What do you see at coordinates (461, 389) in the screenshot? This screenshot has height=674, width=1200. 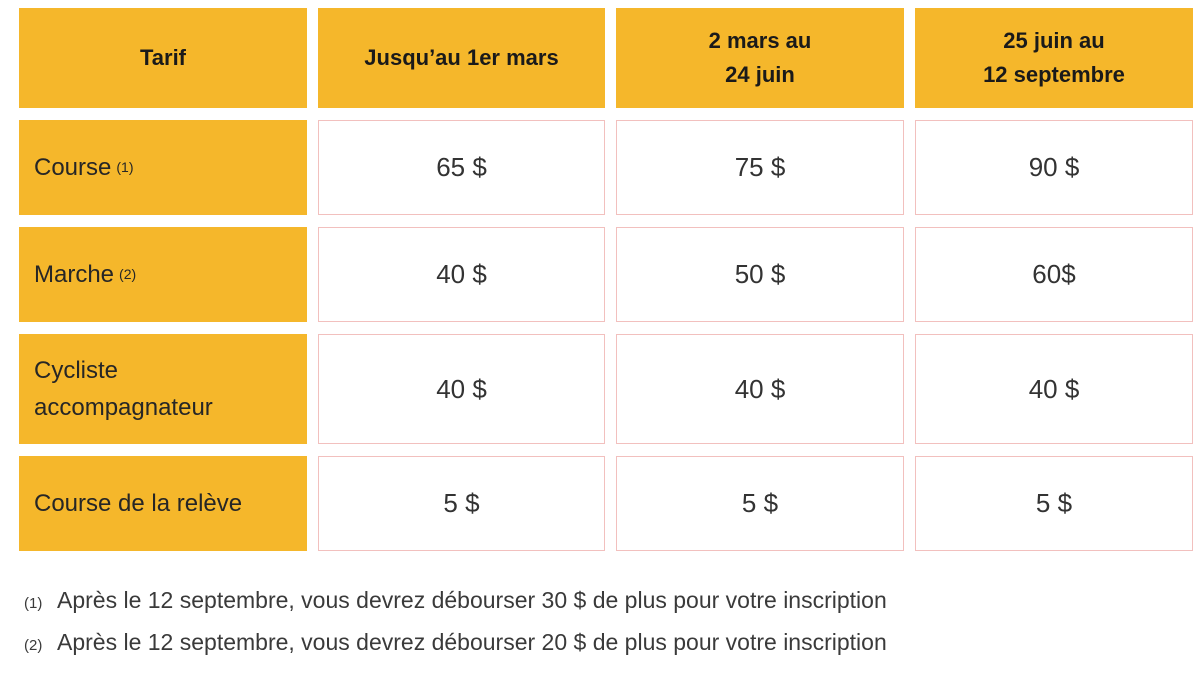 I see `price-cycliste-period-1: 40 $` at bounding box center [461, 389].